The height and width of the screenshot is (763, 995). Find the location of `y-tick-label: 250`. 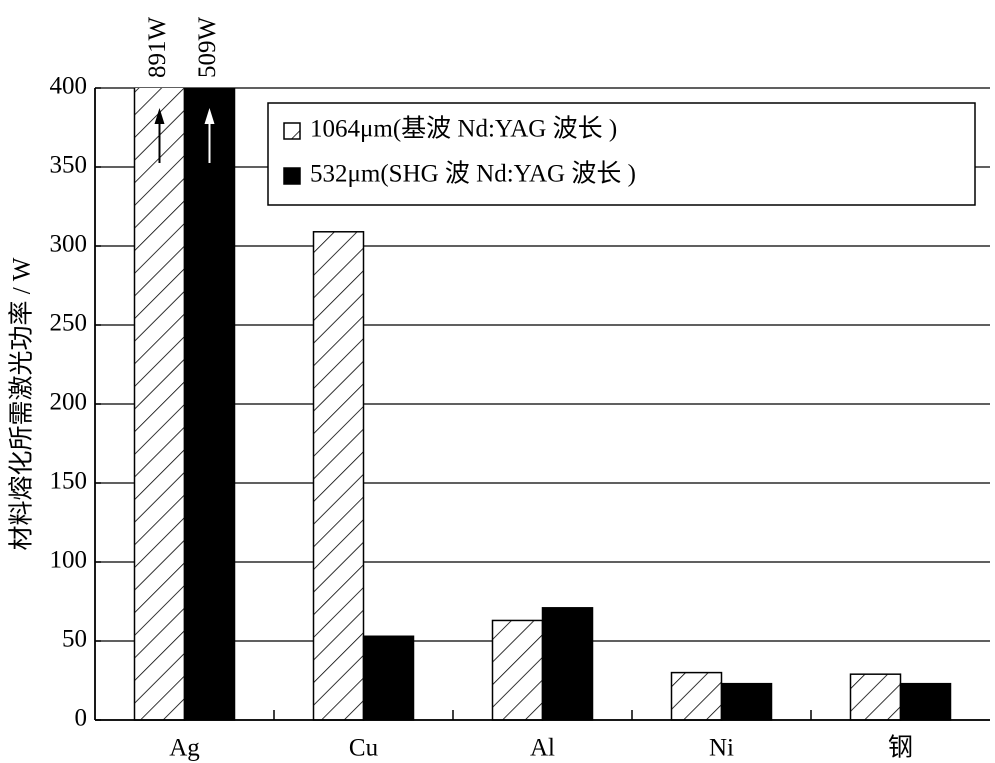

y-tick-label: 250 is located at coordinates (69, 323).